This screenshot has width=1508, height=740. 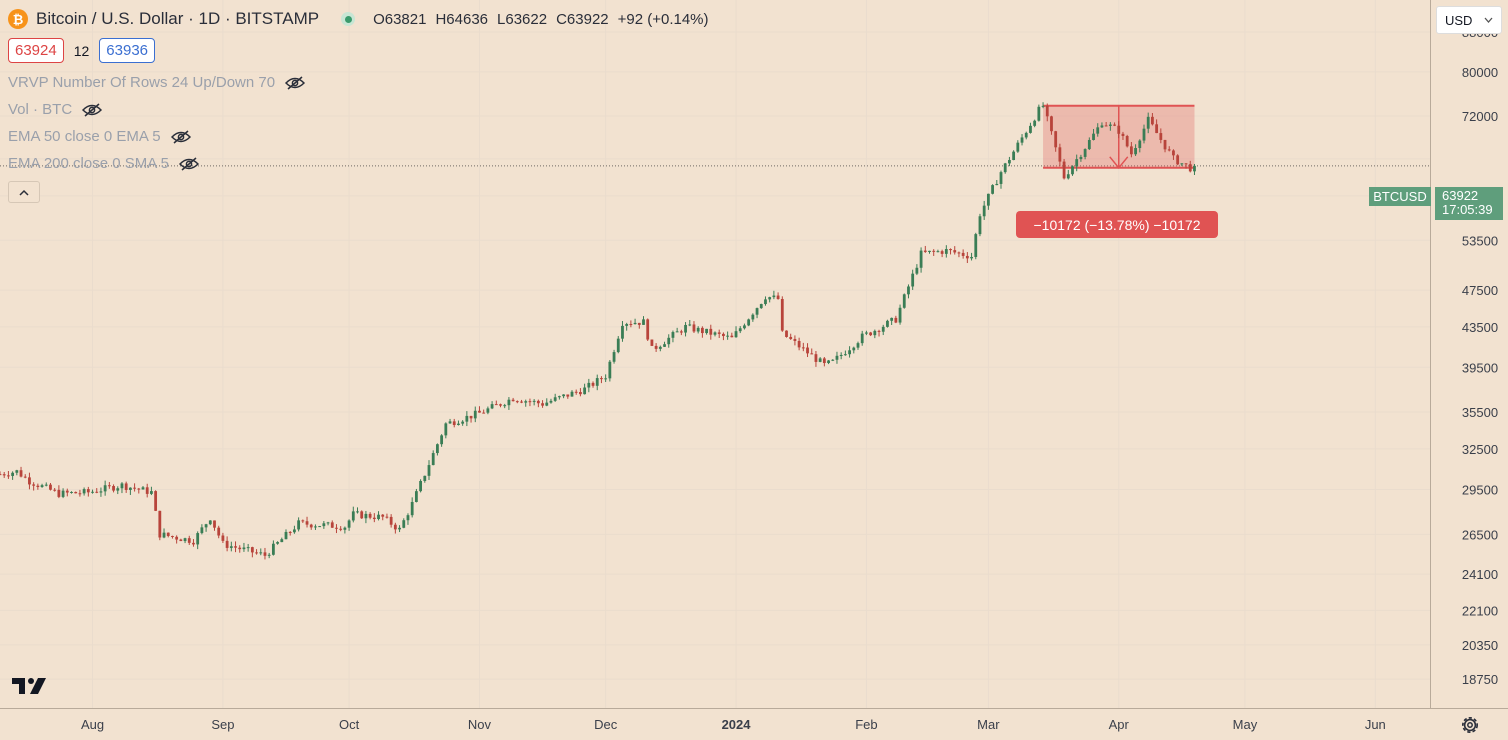 I want to click on chart-settings-icon, so click(x=1470, y=725).